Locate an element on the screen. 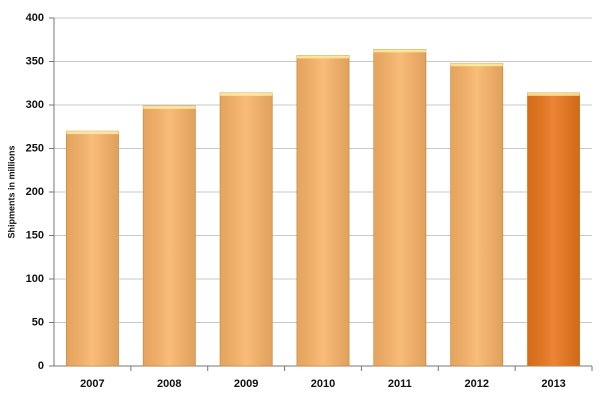 The height and width of the screenshot is (400, 600). y-tick-label: 250 is located at coordinates (35, 148).